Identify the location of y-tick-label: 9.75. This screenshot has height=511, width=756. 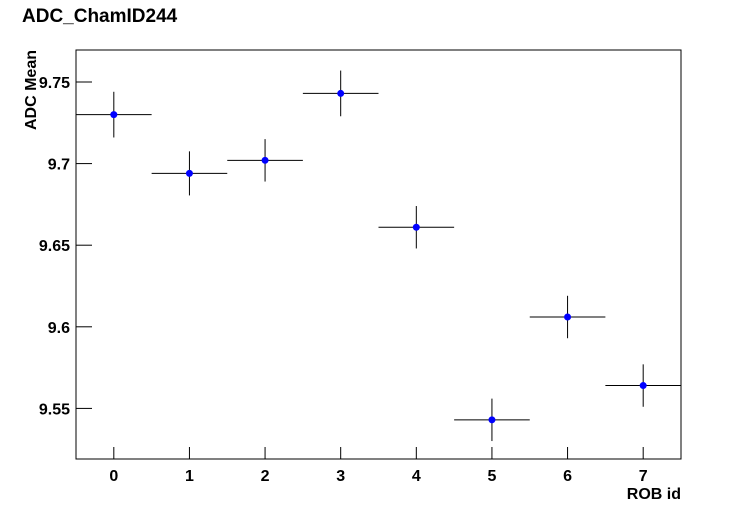
(54, 83).